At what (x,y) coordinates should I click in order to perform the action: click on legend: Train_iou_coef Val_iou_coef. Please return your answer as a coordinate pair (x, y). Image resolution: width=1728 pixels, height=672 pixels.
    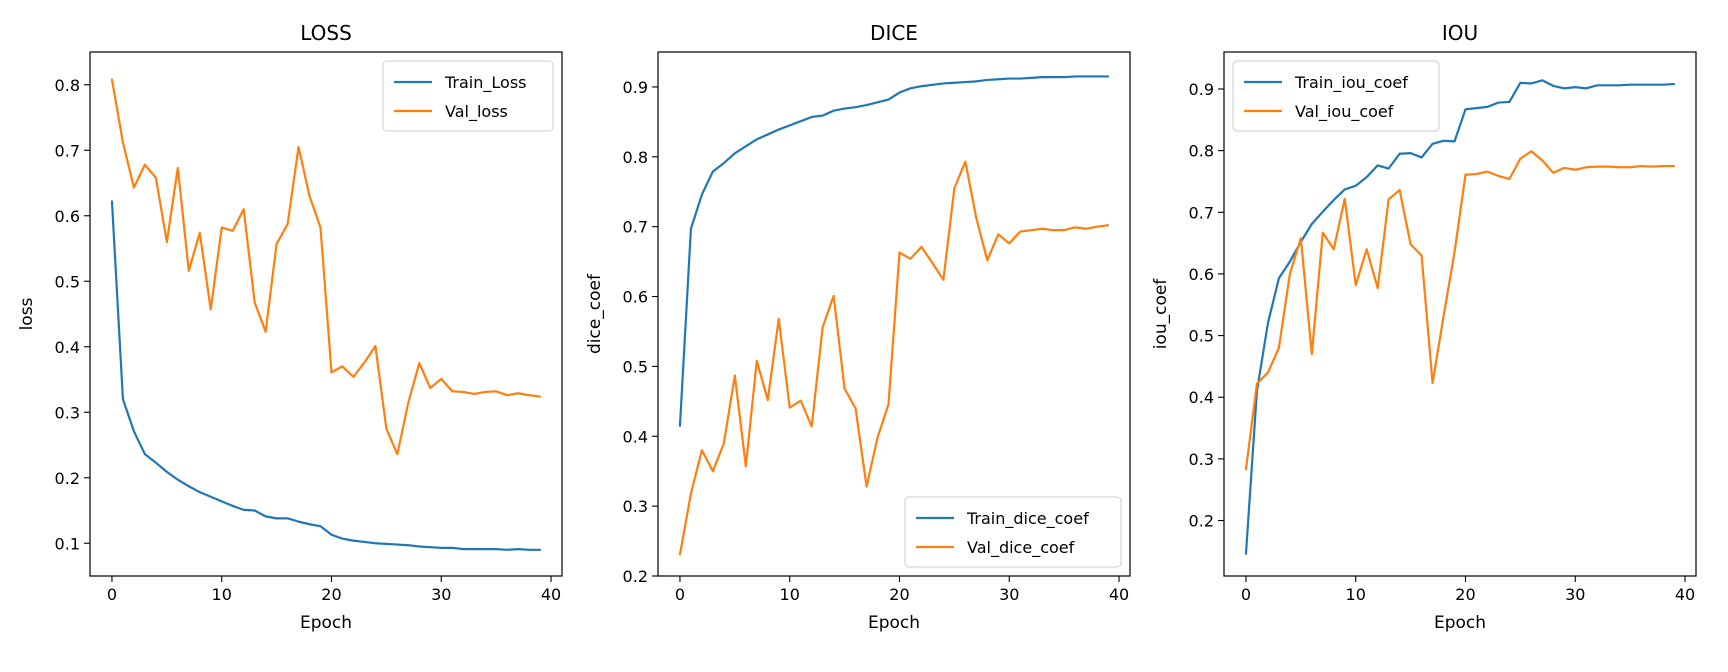
    Looking at the image, I should click on (1336, 96).